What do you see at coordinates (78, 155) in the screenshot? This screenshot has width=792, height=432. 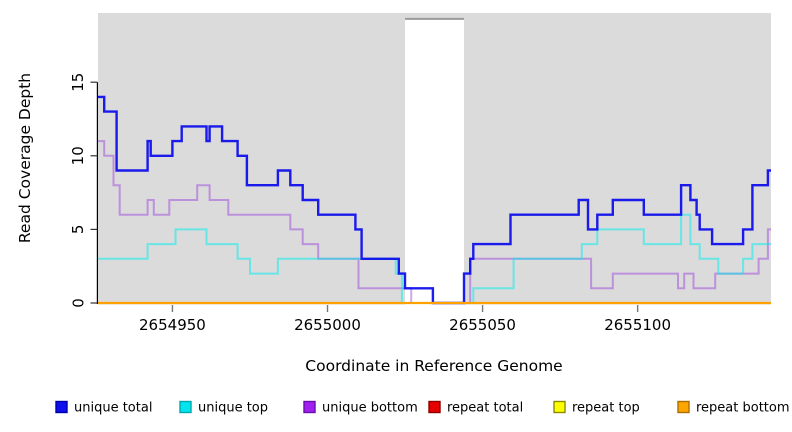 I see `y-tick-label: 10` at bounding box center [78, 155].